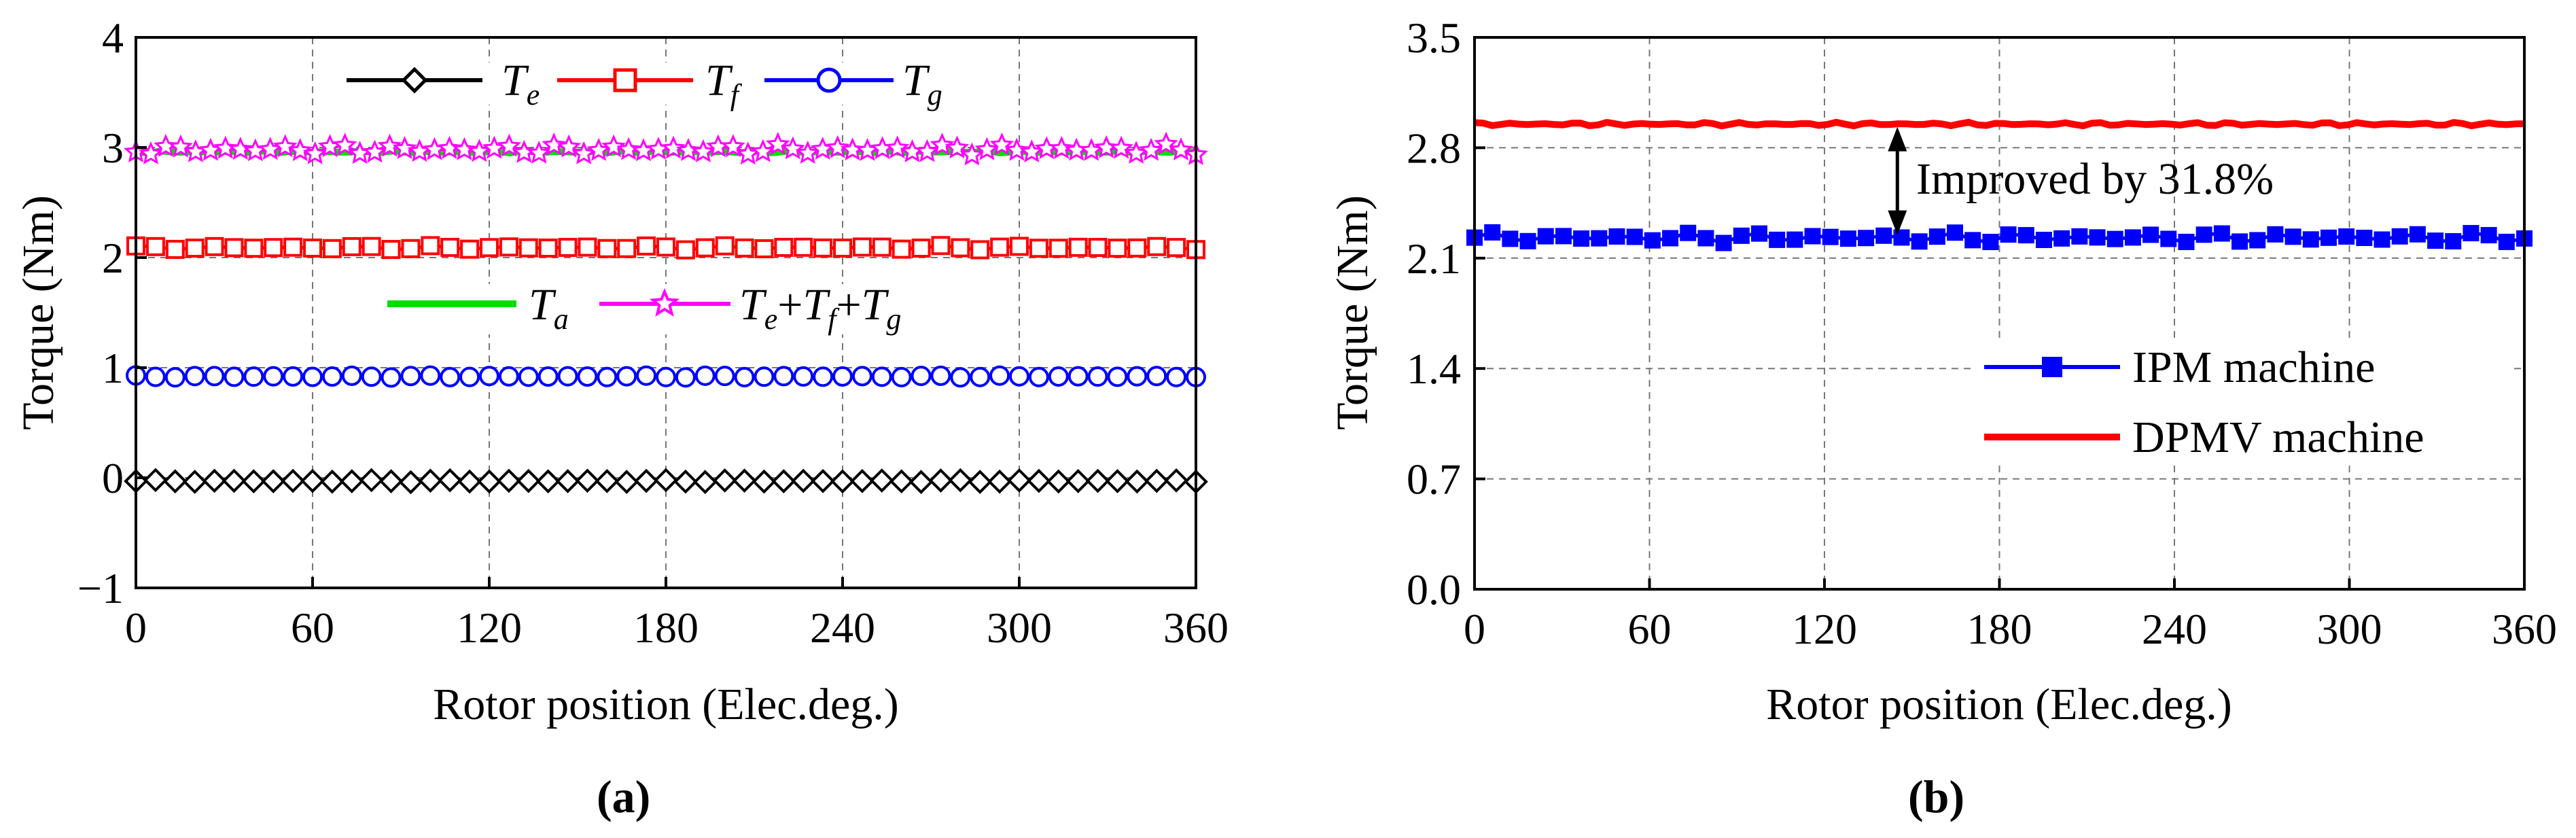  Describe the element at coordinates (664, 302) in the screenshot. I see `legend-marker-tsum` at that location.